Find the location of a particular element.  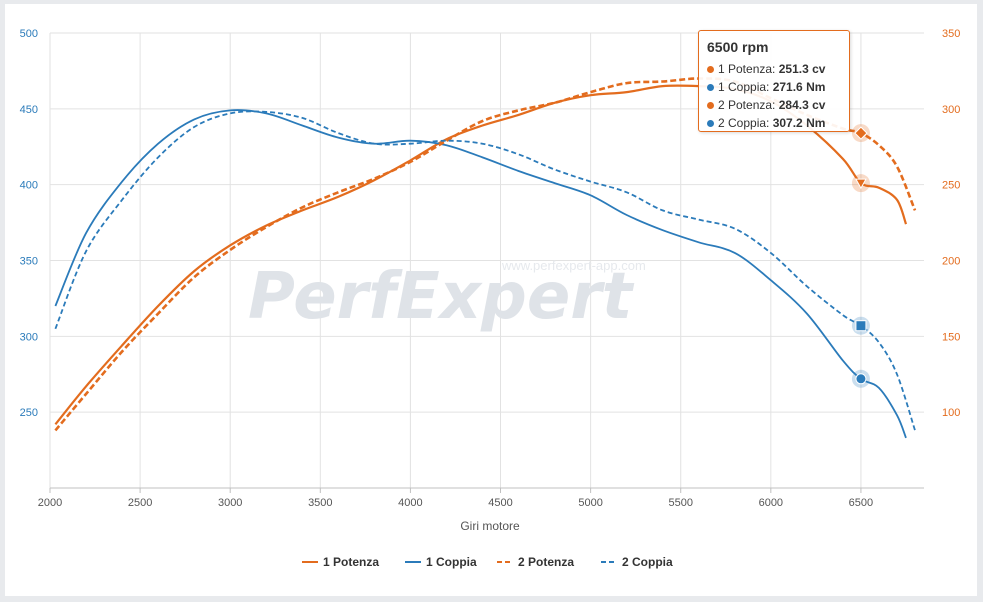

tooltip-value: 251.3 cv is located at coordinates (802, 69).